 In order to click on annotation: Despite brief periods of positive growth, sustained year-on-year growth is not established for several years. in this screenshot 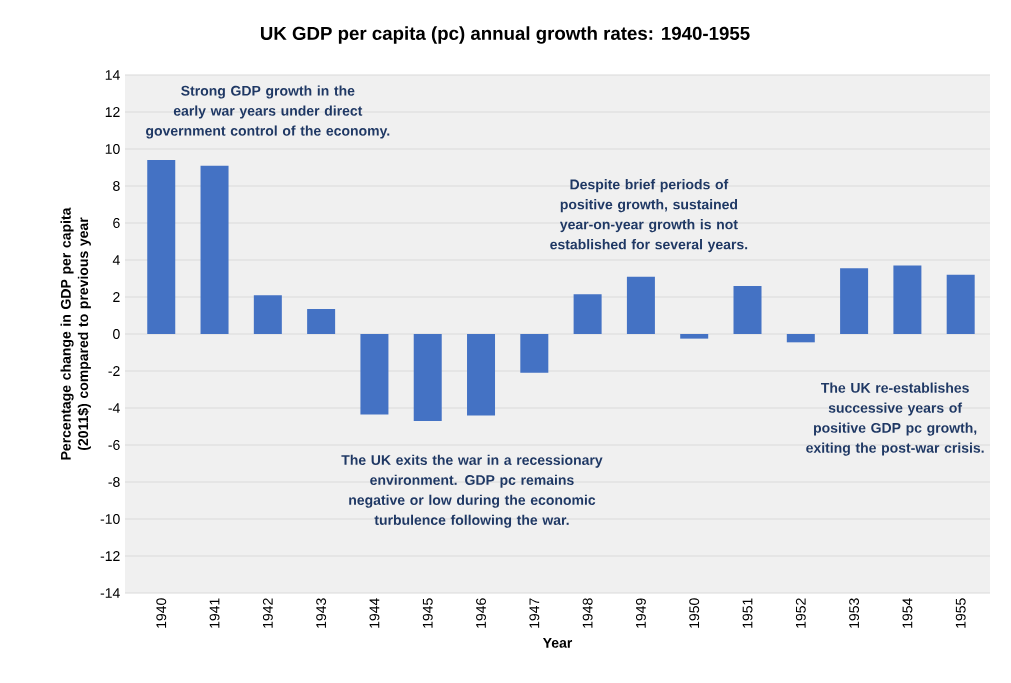, I will do `click(649, 216)`.